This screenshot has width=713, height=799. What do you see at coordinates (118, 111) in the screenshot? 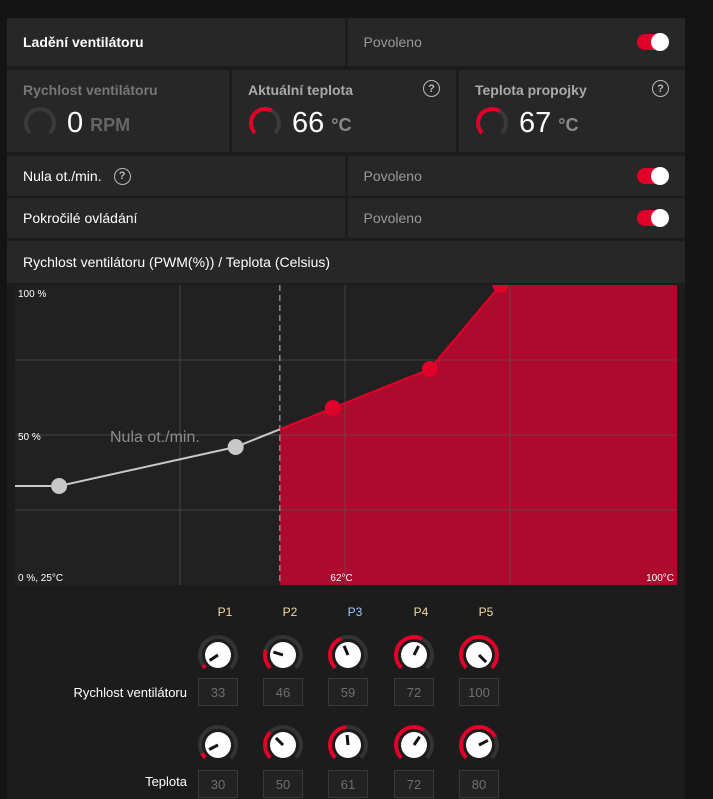
I see `stat-fan-speed: Rychlost ventilátoru 0 RPM` at bounding box center [118, 111].